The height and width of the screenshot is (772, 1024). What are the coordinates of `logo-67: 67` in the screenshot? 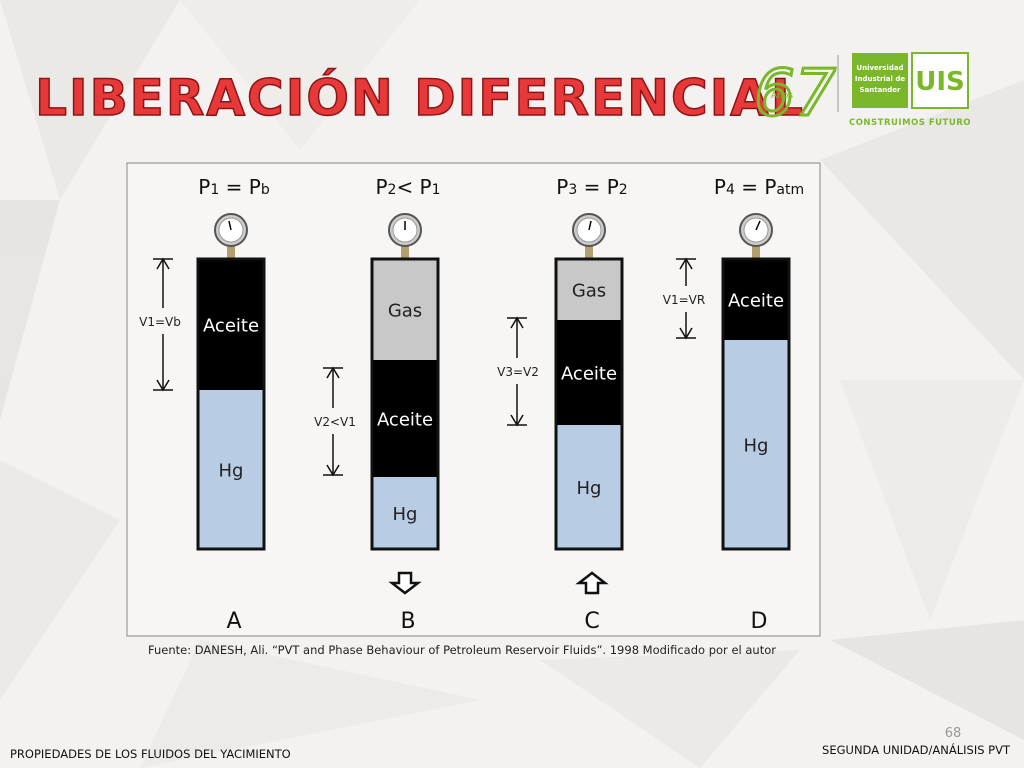 It's located at (795, 94).